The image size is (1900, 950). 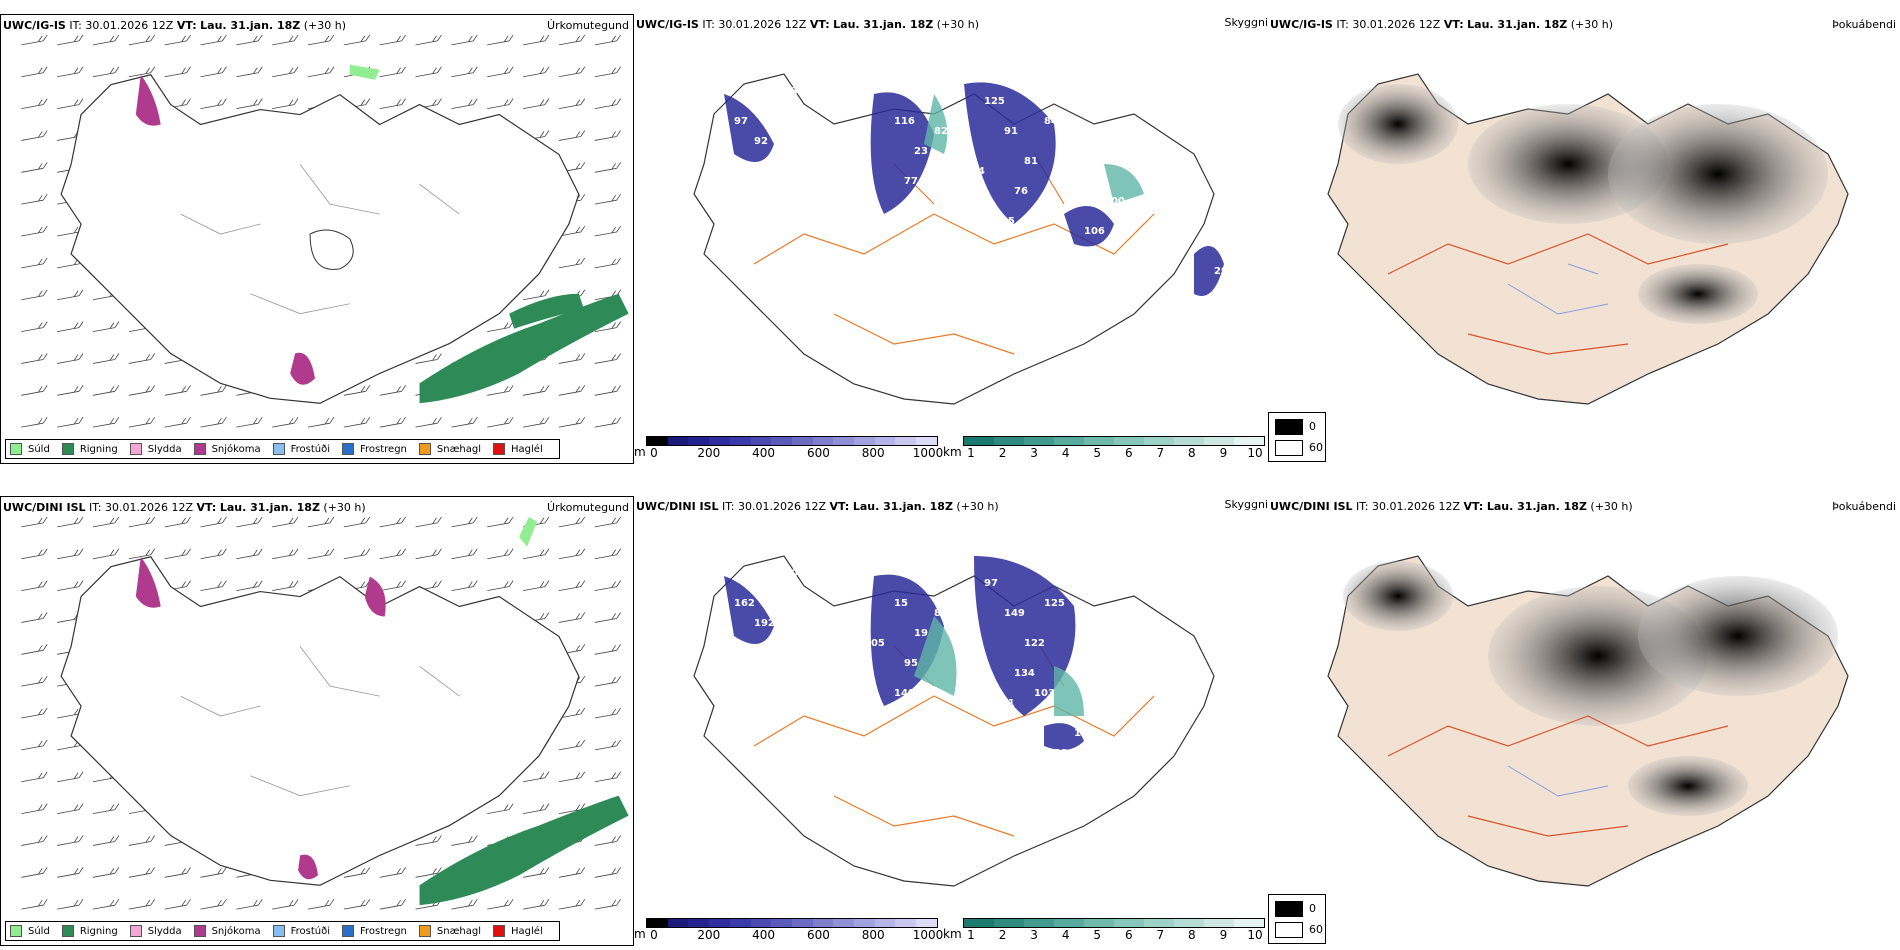 I want to click on ceiling-value-label: 100, so click(x=1114, y=201).